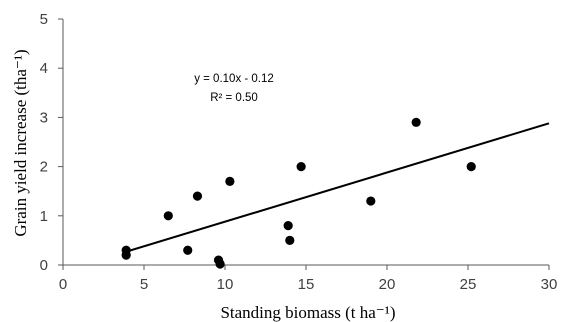  I want to click on y-tick-label: 4, so click(44, 68).